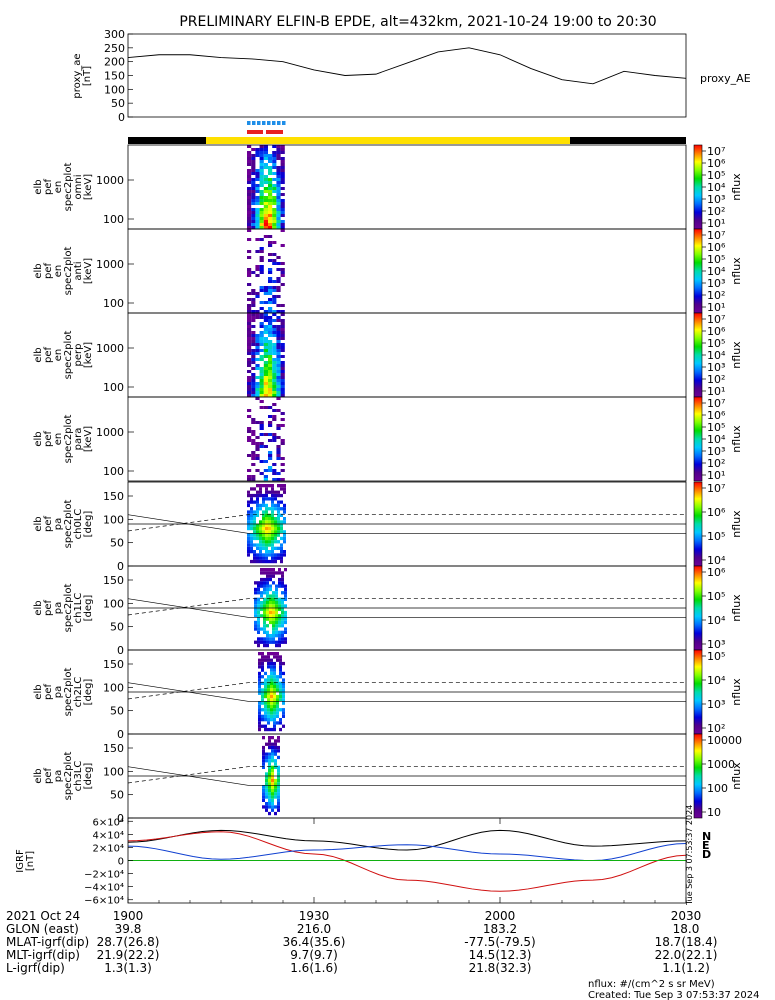 This screenshot has width=775, height=1000. I want to click on axis-label-line: [nT], so click(30, 861).